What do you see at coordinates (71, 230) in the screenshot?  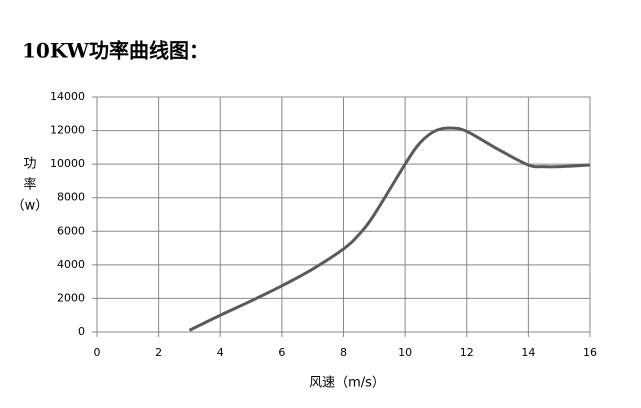 I see `y-tick-label: 6000` at bounding box center [71, 230].